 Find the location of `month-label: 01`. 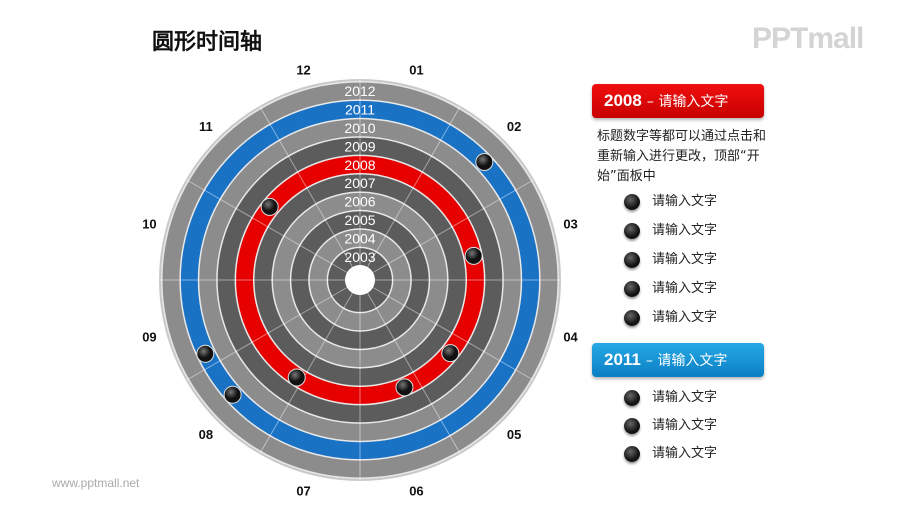

month-label: 01 is located at coordinates (416, 69).